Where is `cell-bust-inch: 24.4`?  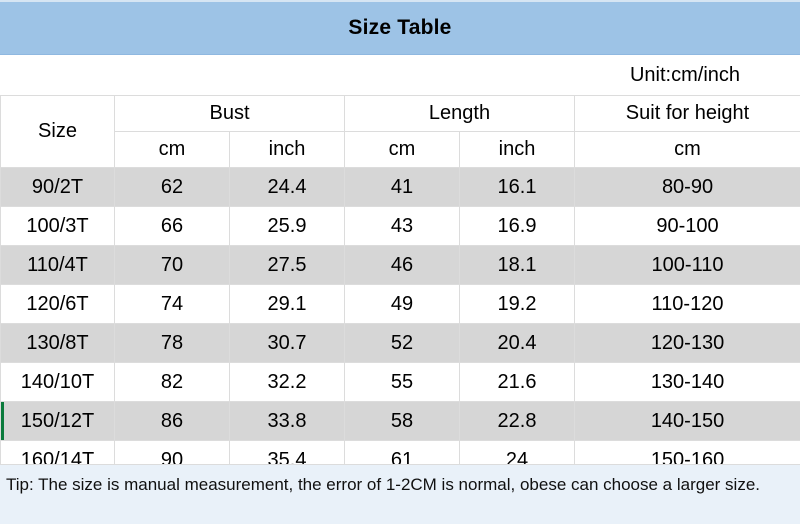
cell-bust-inch: 24.4 is located at coordinates (287, 187).